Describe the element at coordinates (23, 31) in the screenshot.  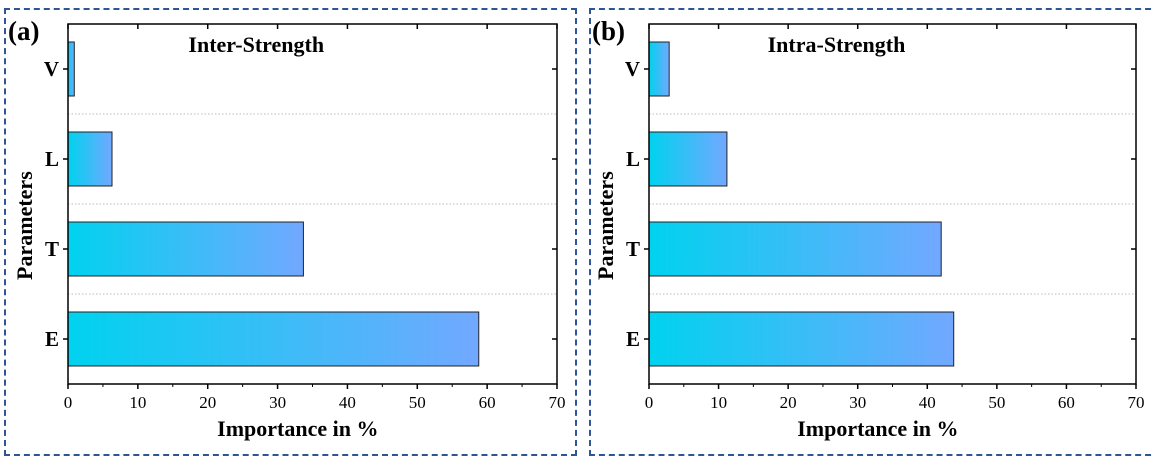
I see `panel-label: (a)` at that location.